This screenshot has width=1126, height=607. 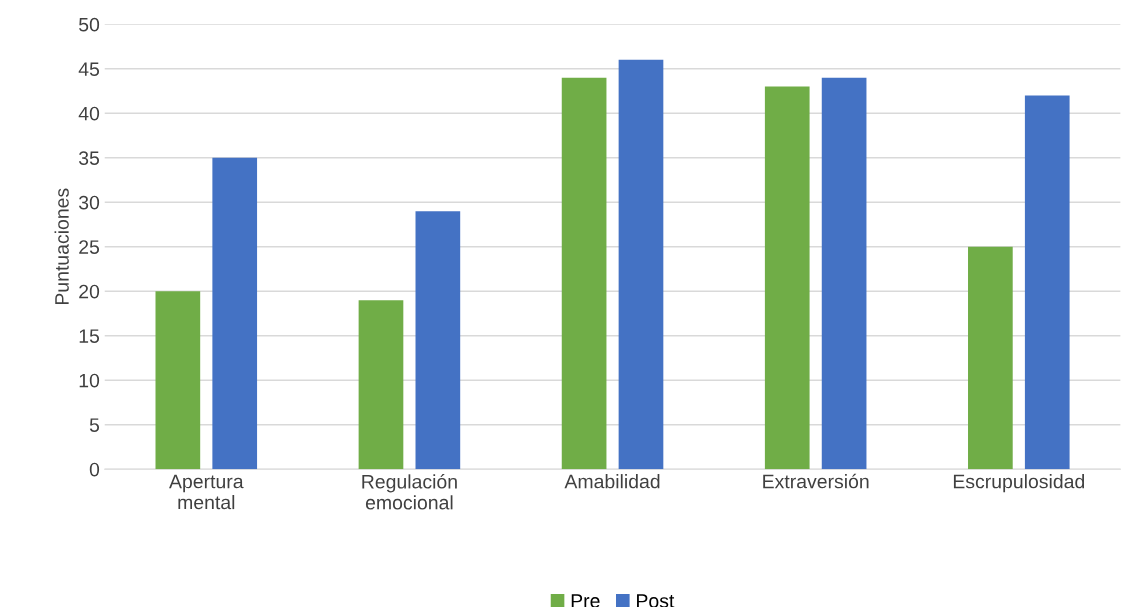 I want to click on y-axis-title: Puntuaciones, so click(x=61, y=246).